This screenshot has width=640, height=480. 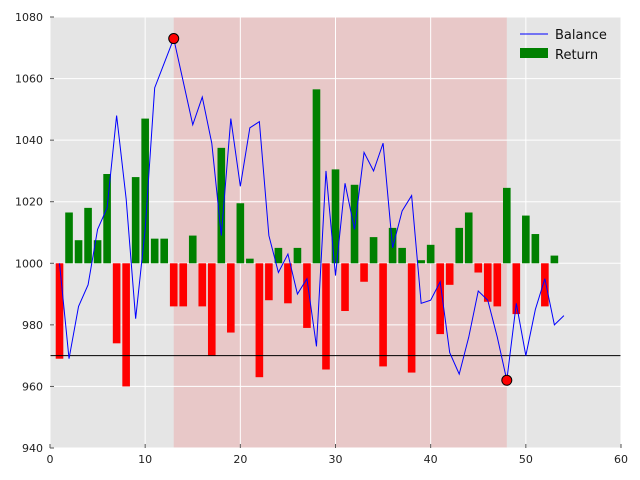 What do you see at coordinates (32, 448) in the screenshot?
I see `y-tick-label: 940` at bounding box center [32, 448].